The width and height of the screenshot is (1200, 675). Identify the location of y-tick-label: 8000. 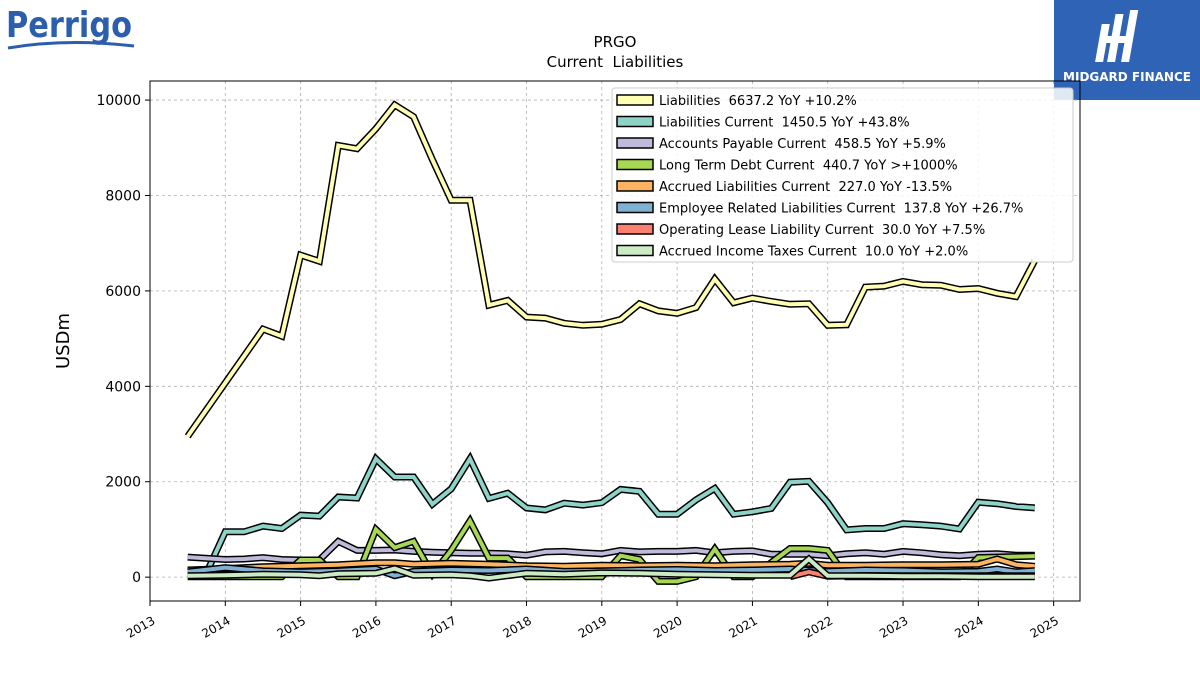
(123, 196).